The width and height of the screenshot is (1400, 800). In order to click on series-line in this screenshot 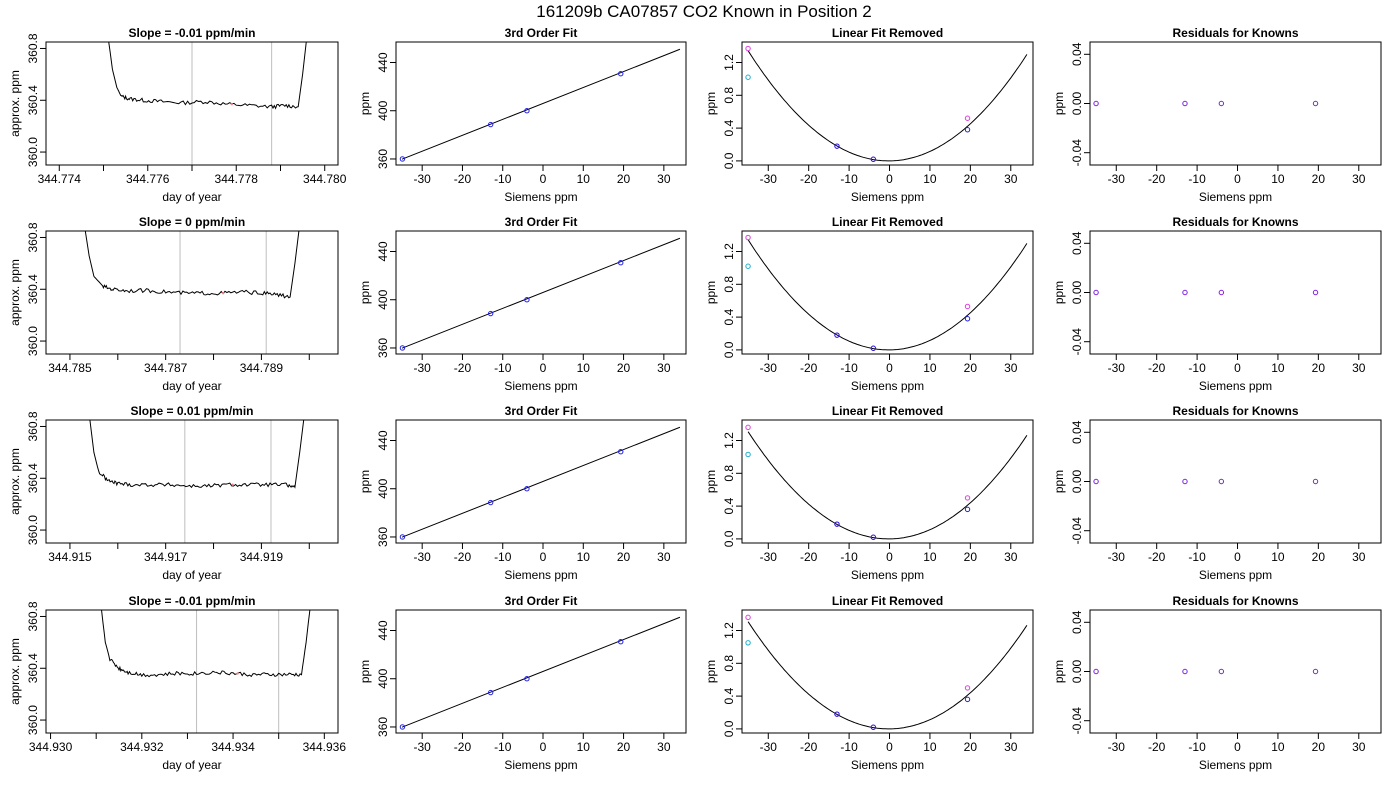, I will do `click(206, 644)`.